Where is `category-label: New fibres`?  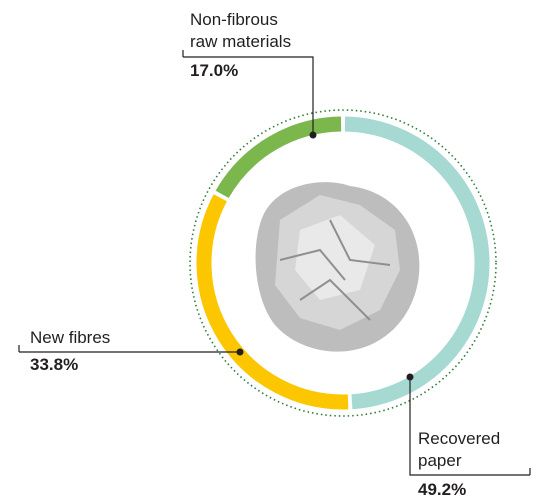 category-label: New fibres is located at coordinates (70, 337).